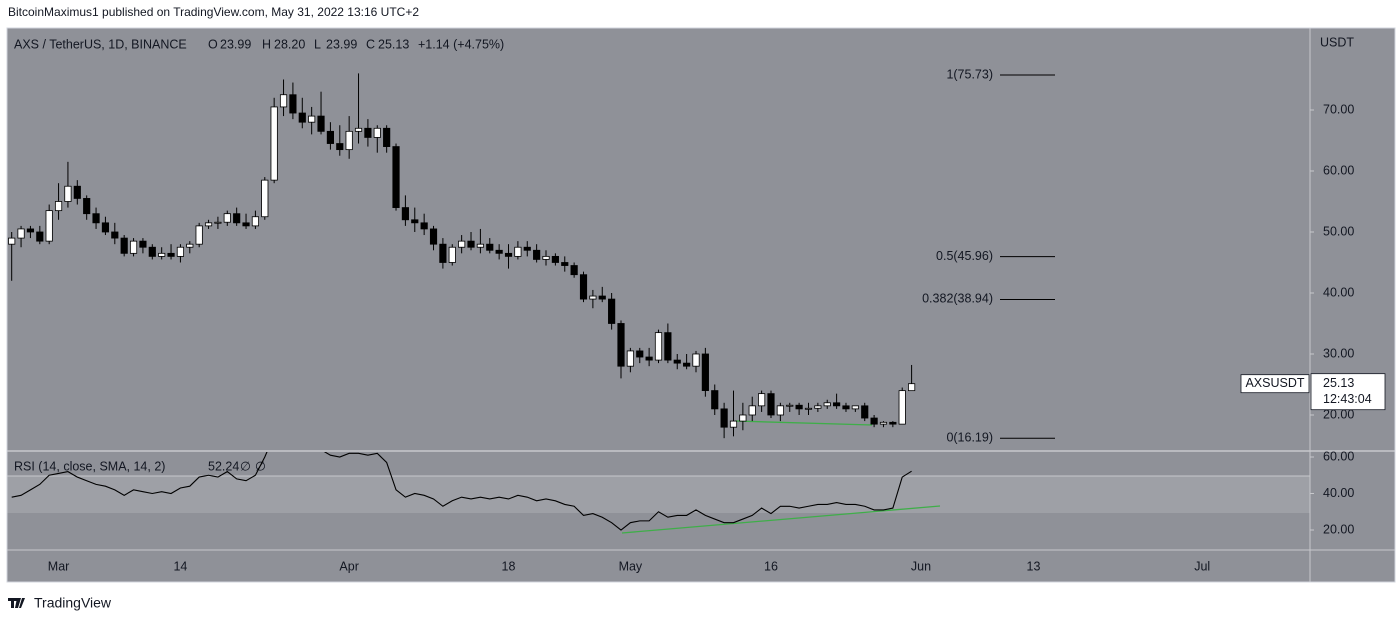 This screenshot has height=620, width=1400. What do you see at coordinates (1338, 493) in the screenshot?
I see `rsi-y-tick-label: 40.00` at bounding box center [1338, 493].